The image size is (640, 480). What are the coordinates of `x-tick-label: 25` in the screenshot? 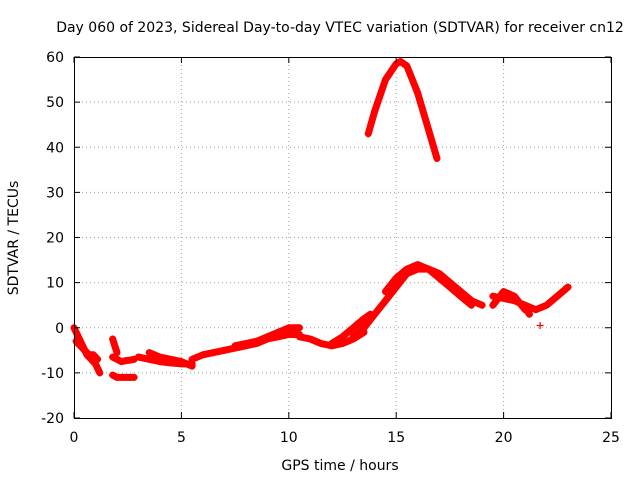 It's located at (611, 438).